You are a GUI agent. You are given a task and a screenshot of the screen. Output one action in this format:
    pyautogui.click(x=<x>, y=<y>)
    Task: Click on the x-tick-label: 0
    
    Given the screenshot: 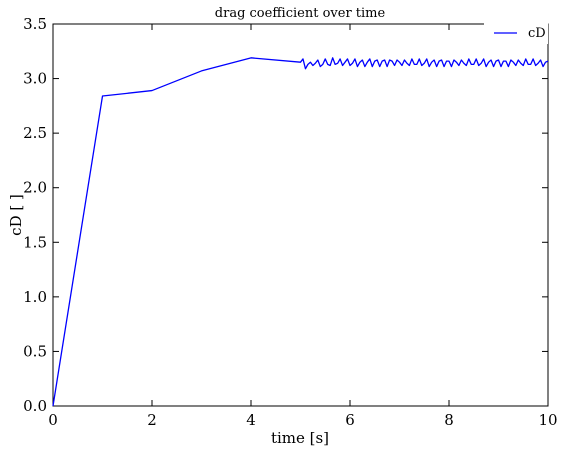 What is the action you would take?
    pyautogui.click(x=53, y=420)
    